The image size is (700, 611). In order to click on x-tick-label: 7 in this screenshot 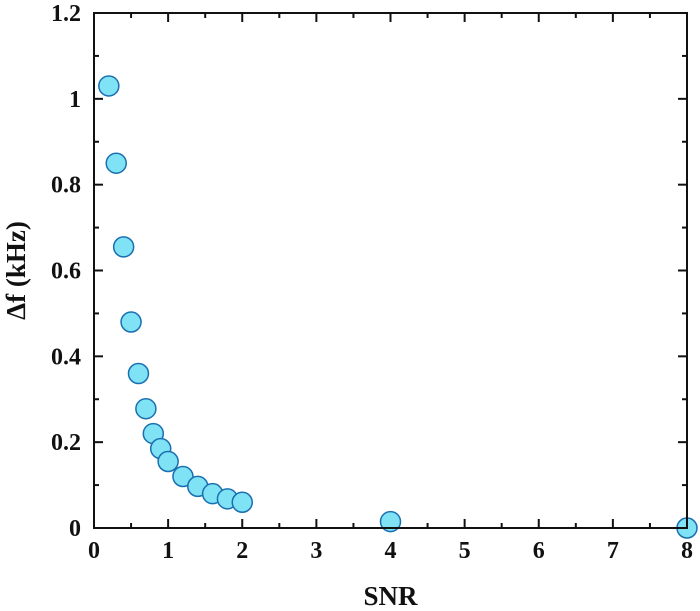, I will do `click(613, 551)`.